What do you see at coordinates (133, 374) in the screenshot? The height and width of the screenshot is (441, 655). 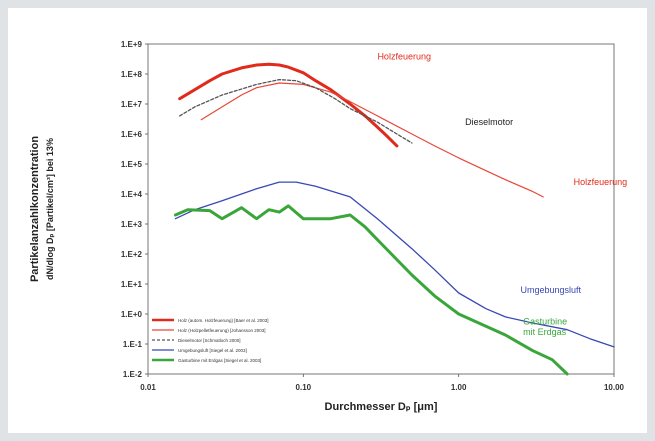 I see `y-tick-label: 1.E-2` at bounding box center [133, 374].